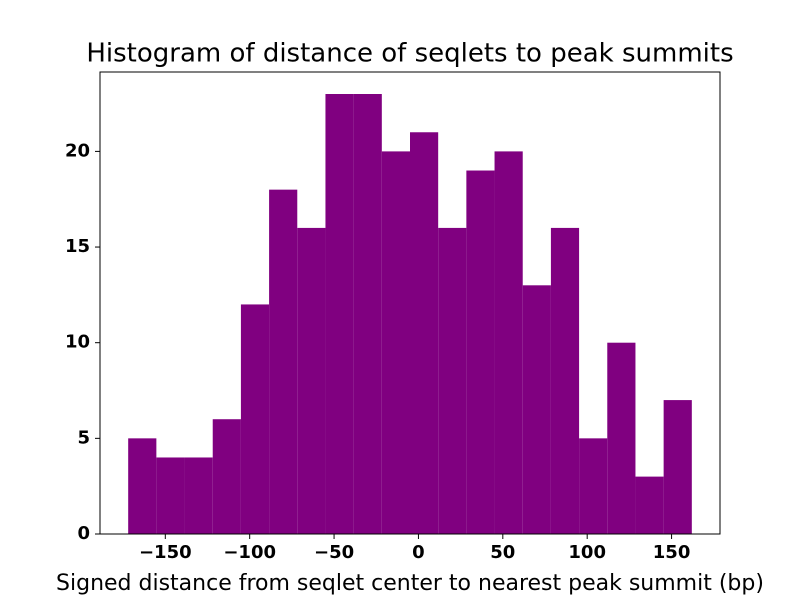 The height and width of the screenshot is (600, 800). Describe the element at coordinates (77, 246) in the screenshot. I see `y-tick-label: 15` at that location.